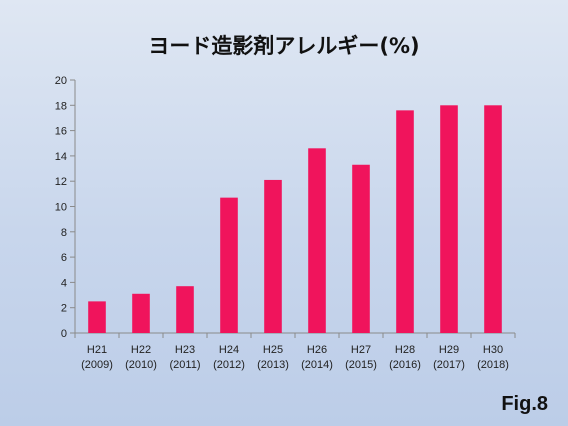 This screenshot has height=426, width=568. I want to click on x-tick-label-year: (2018), so click(493, 365).